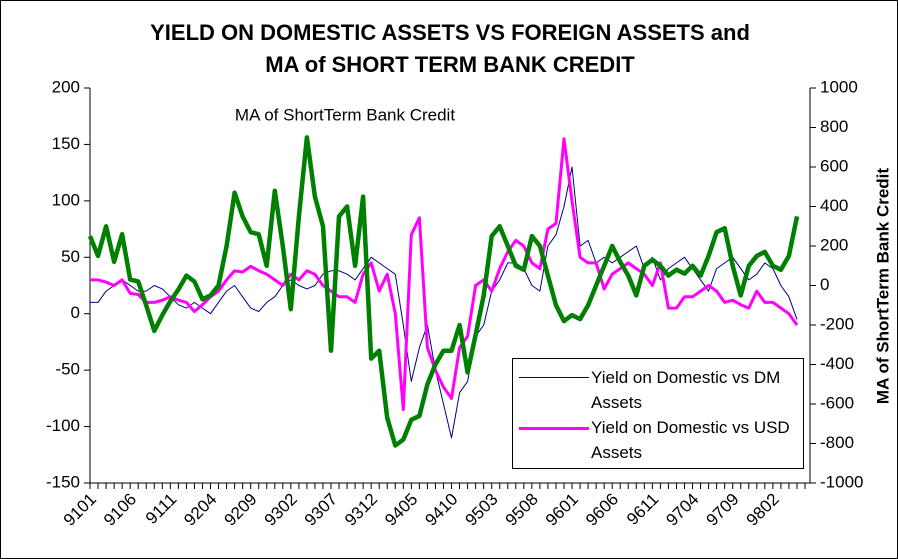 The width and height of the screenshot is (898, 559). I want to click on y2-tick-label: -200, so click(837, 323).